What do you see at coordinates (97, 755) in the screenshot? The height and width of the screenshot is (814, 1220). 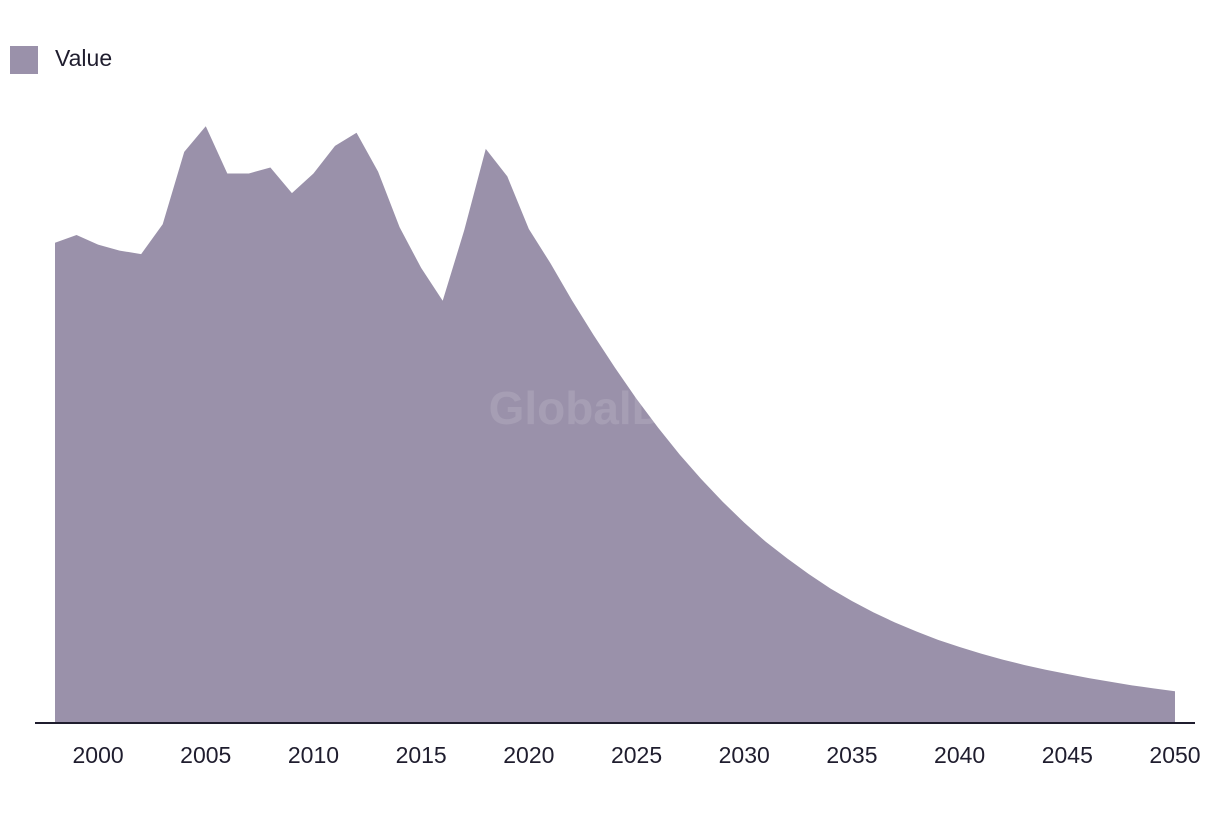 I see `x-tick-label-2000: 2000` at bounding box center [97, 755].